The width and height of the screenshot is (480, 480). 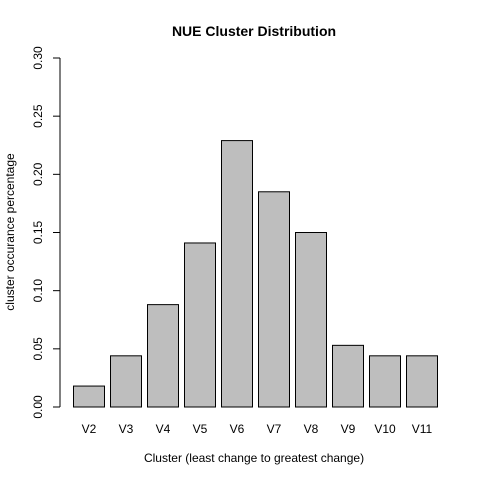 I want to click on x-tick-label-v8: V8, so click(x=311, y=429).